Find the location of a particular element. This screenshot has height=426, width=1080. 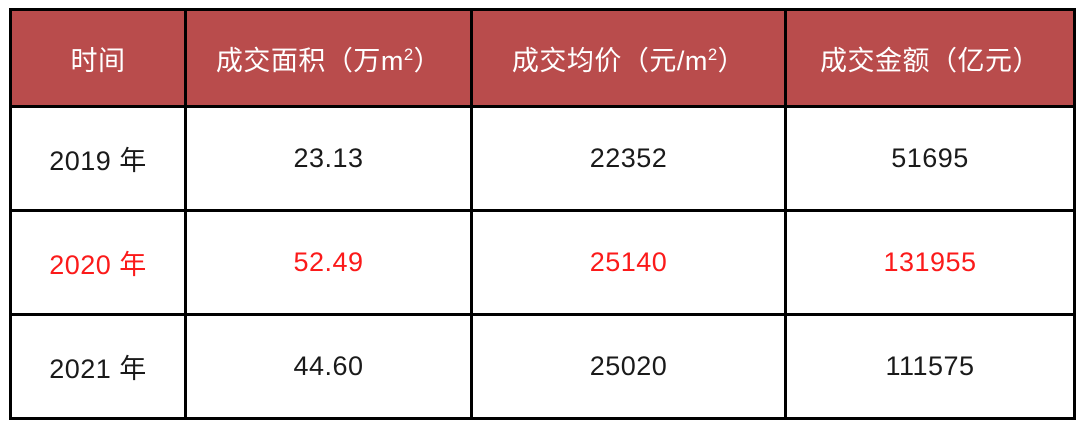

column-header-price: 成交均价（元/m2） is located at coordinates (628, 58).